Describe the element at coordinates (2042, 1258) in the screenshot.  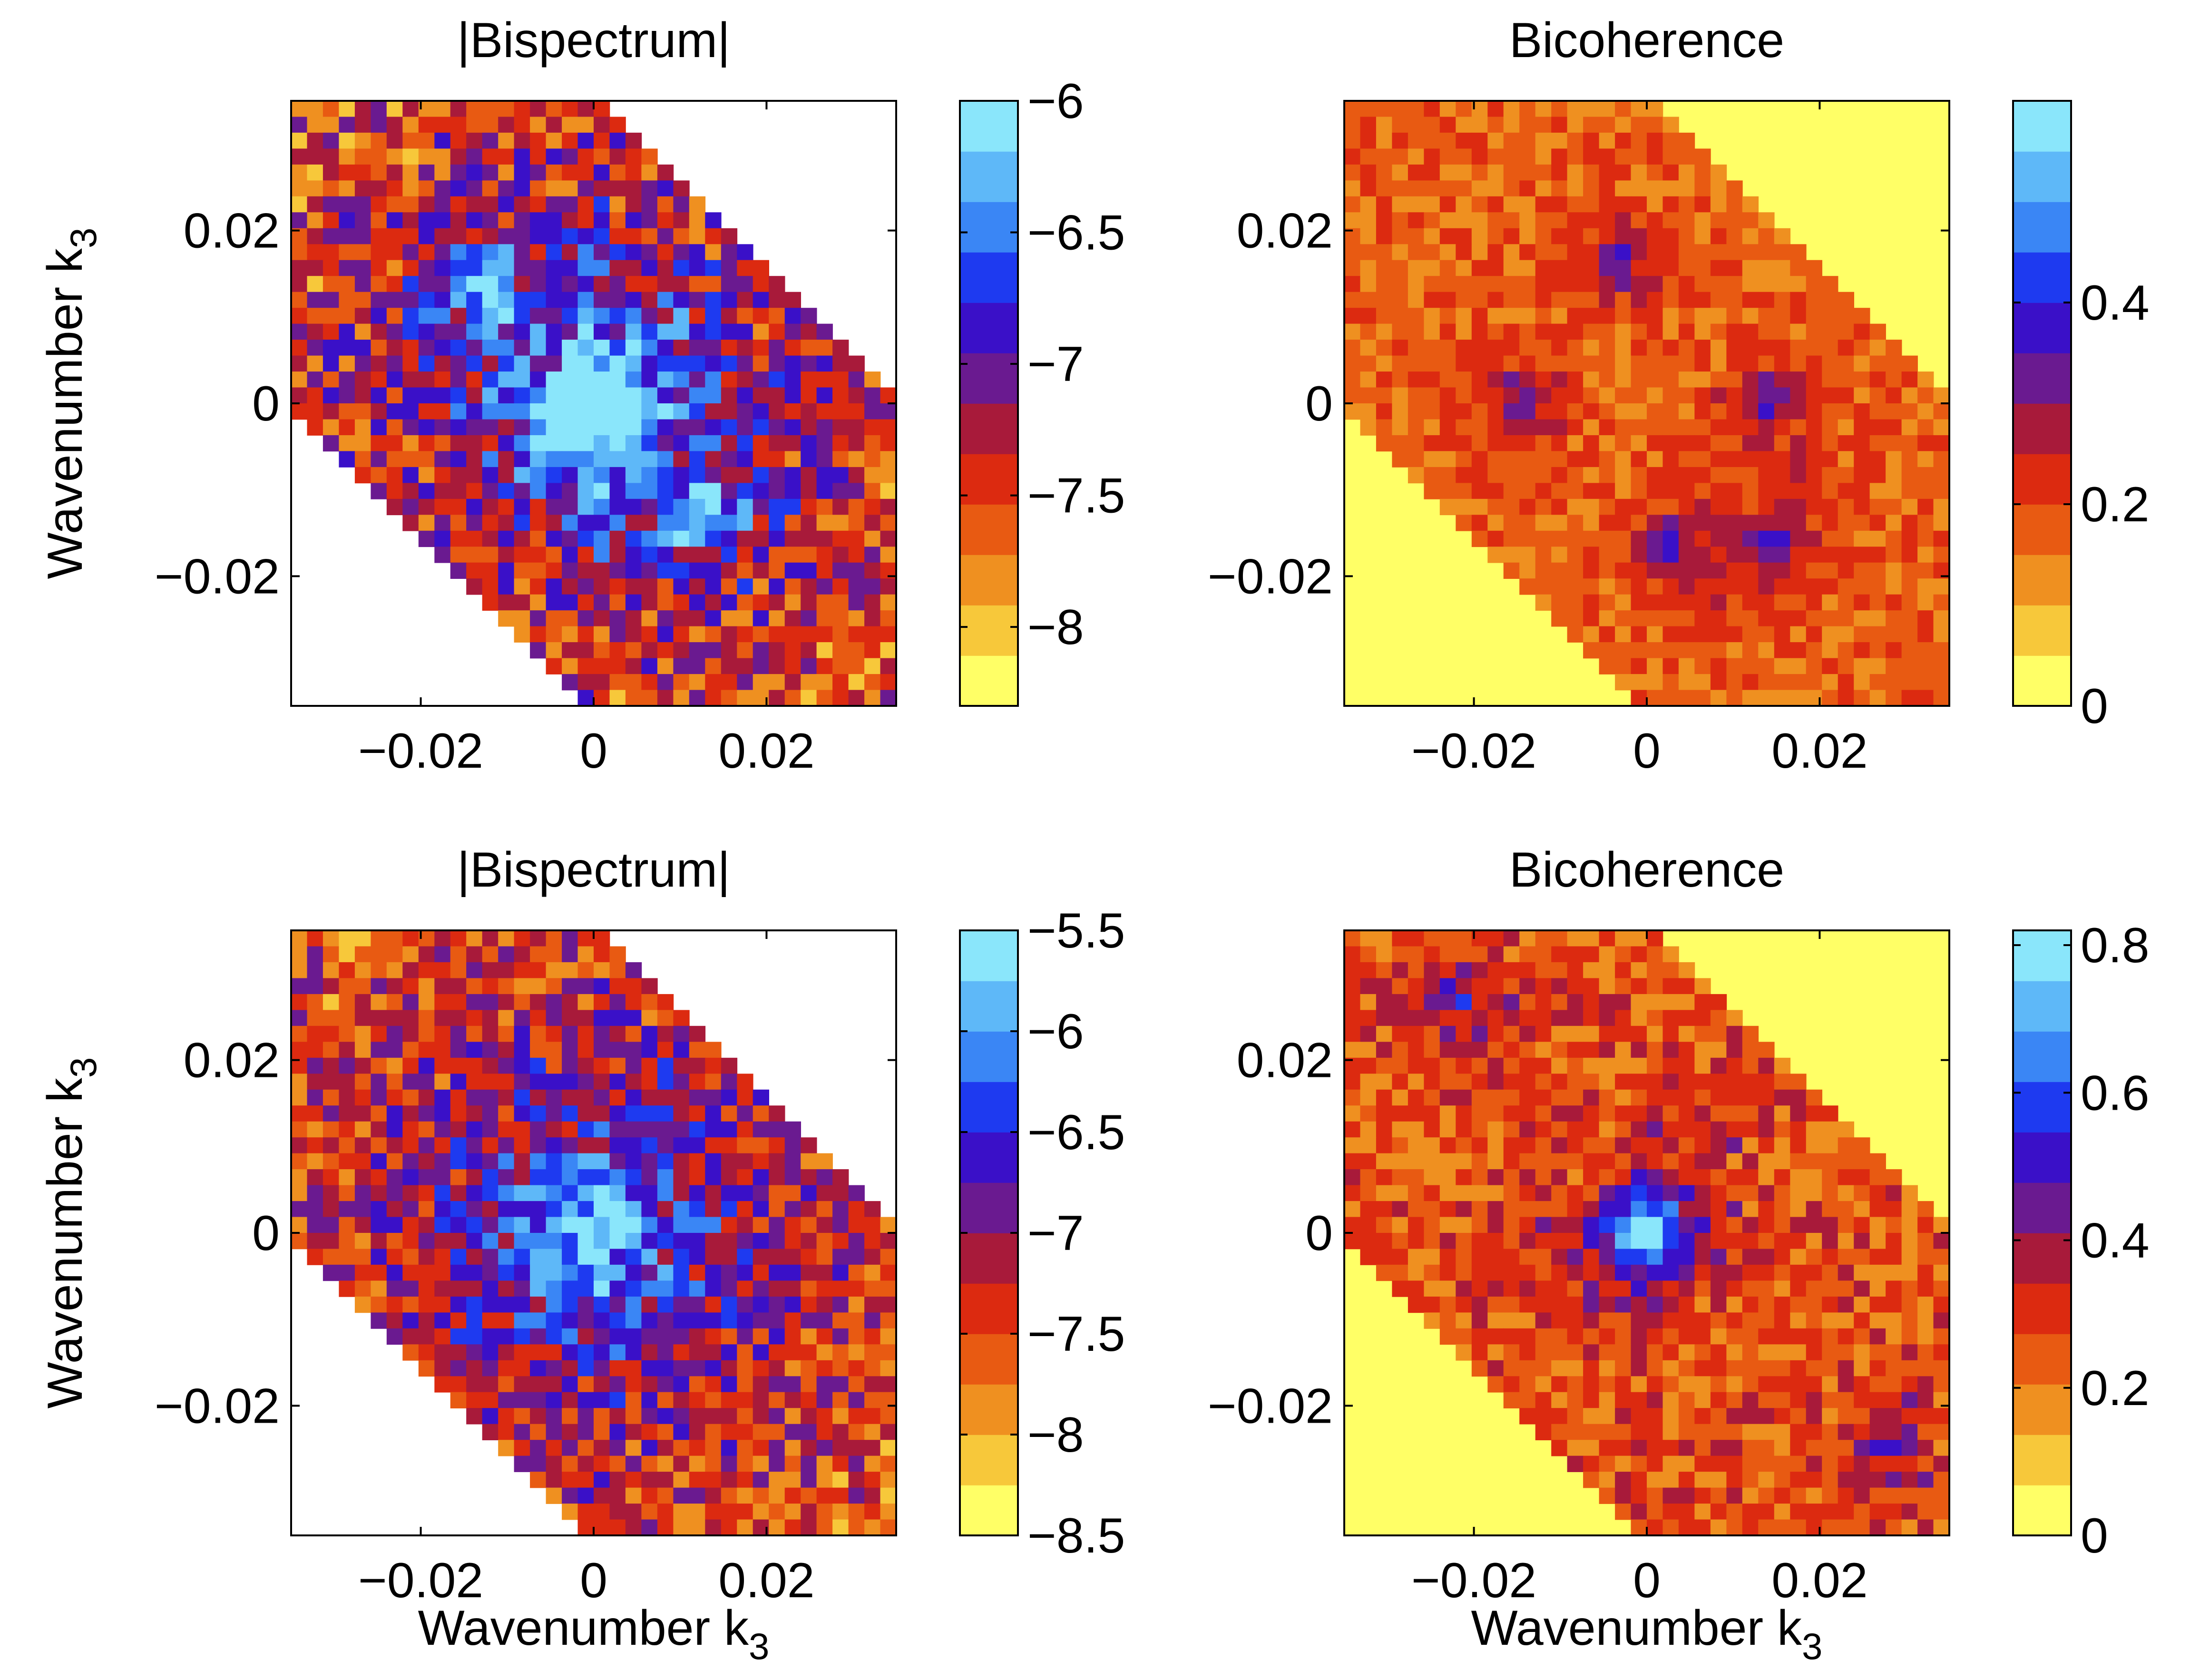
I see `colorbar-swatch` at that location.